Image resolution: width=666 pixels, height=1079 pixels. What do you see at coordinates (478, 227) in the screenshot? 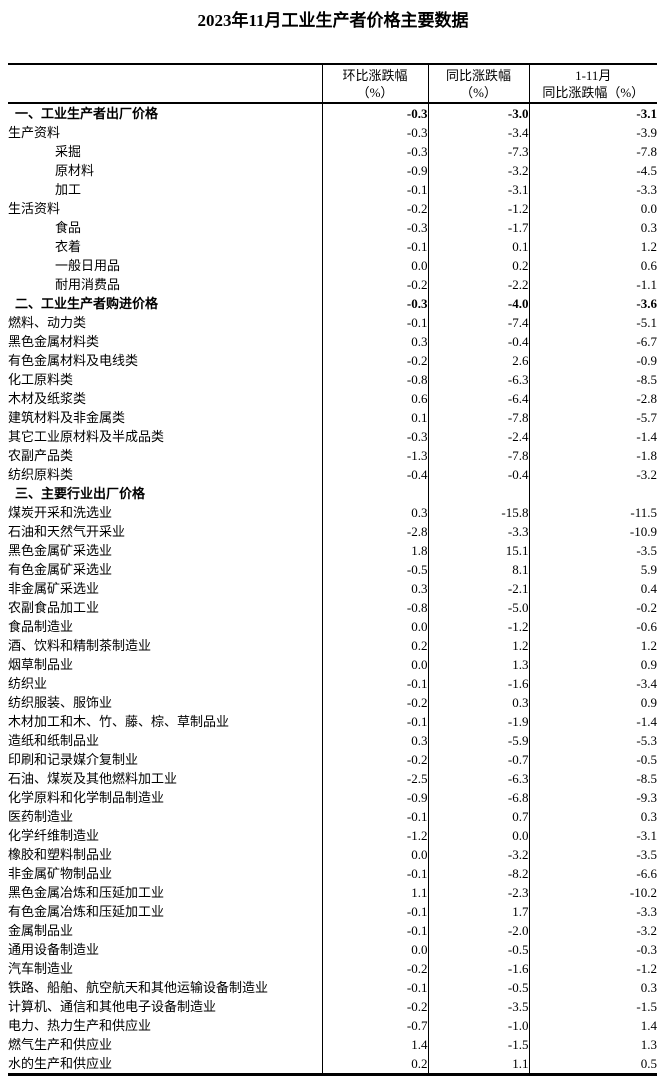
I see `value-yoy: -1.7` at bounding box center [478, 227].